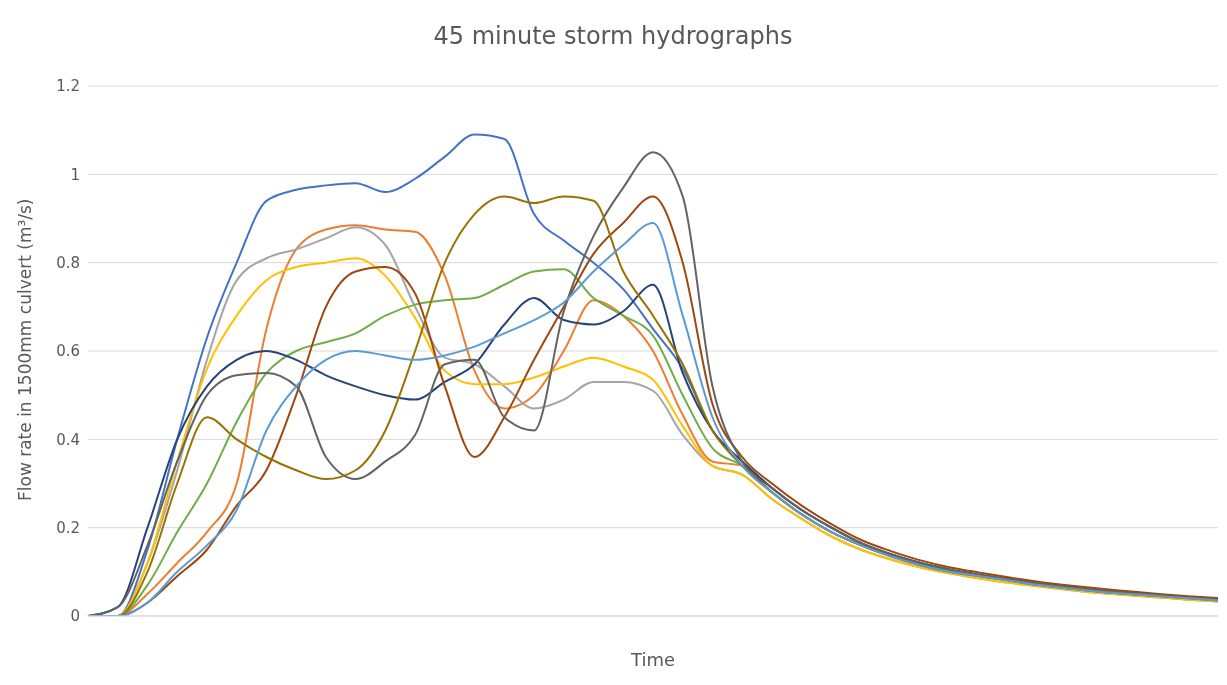  I want to click on y-tick-label: 0.6, so click(68, 351).